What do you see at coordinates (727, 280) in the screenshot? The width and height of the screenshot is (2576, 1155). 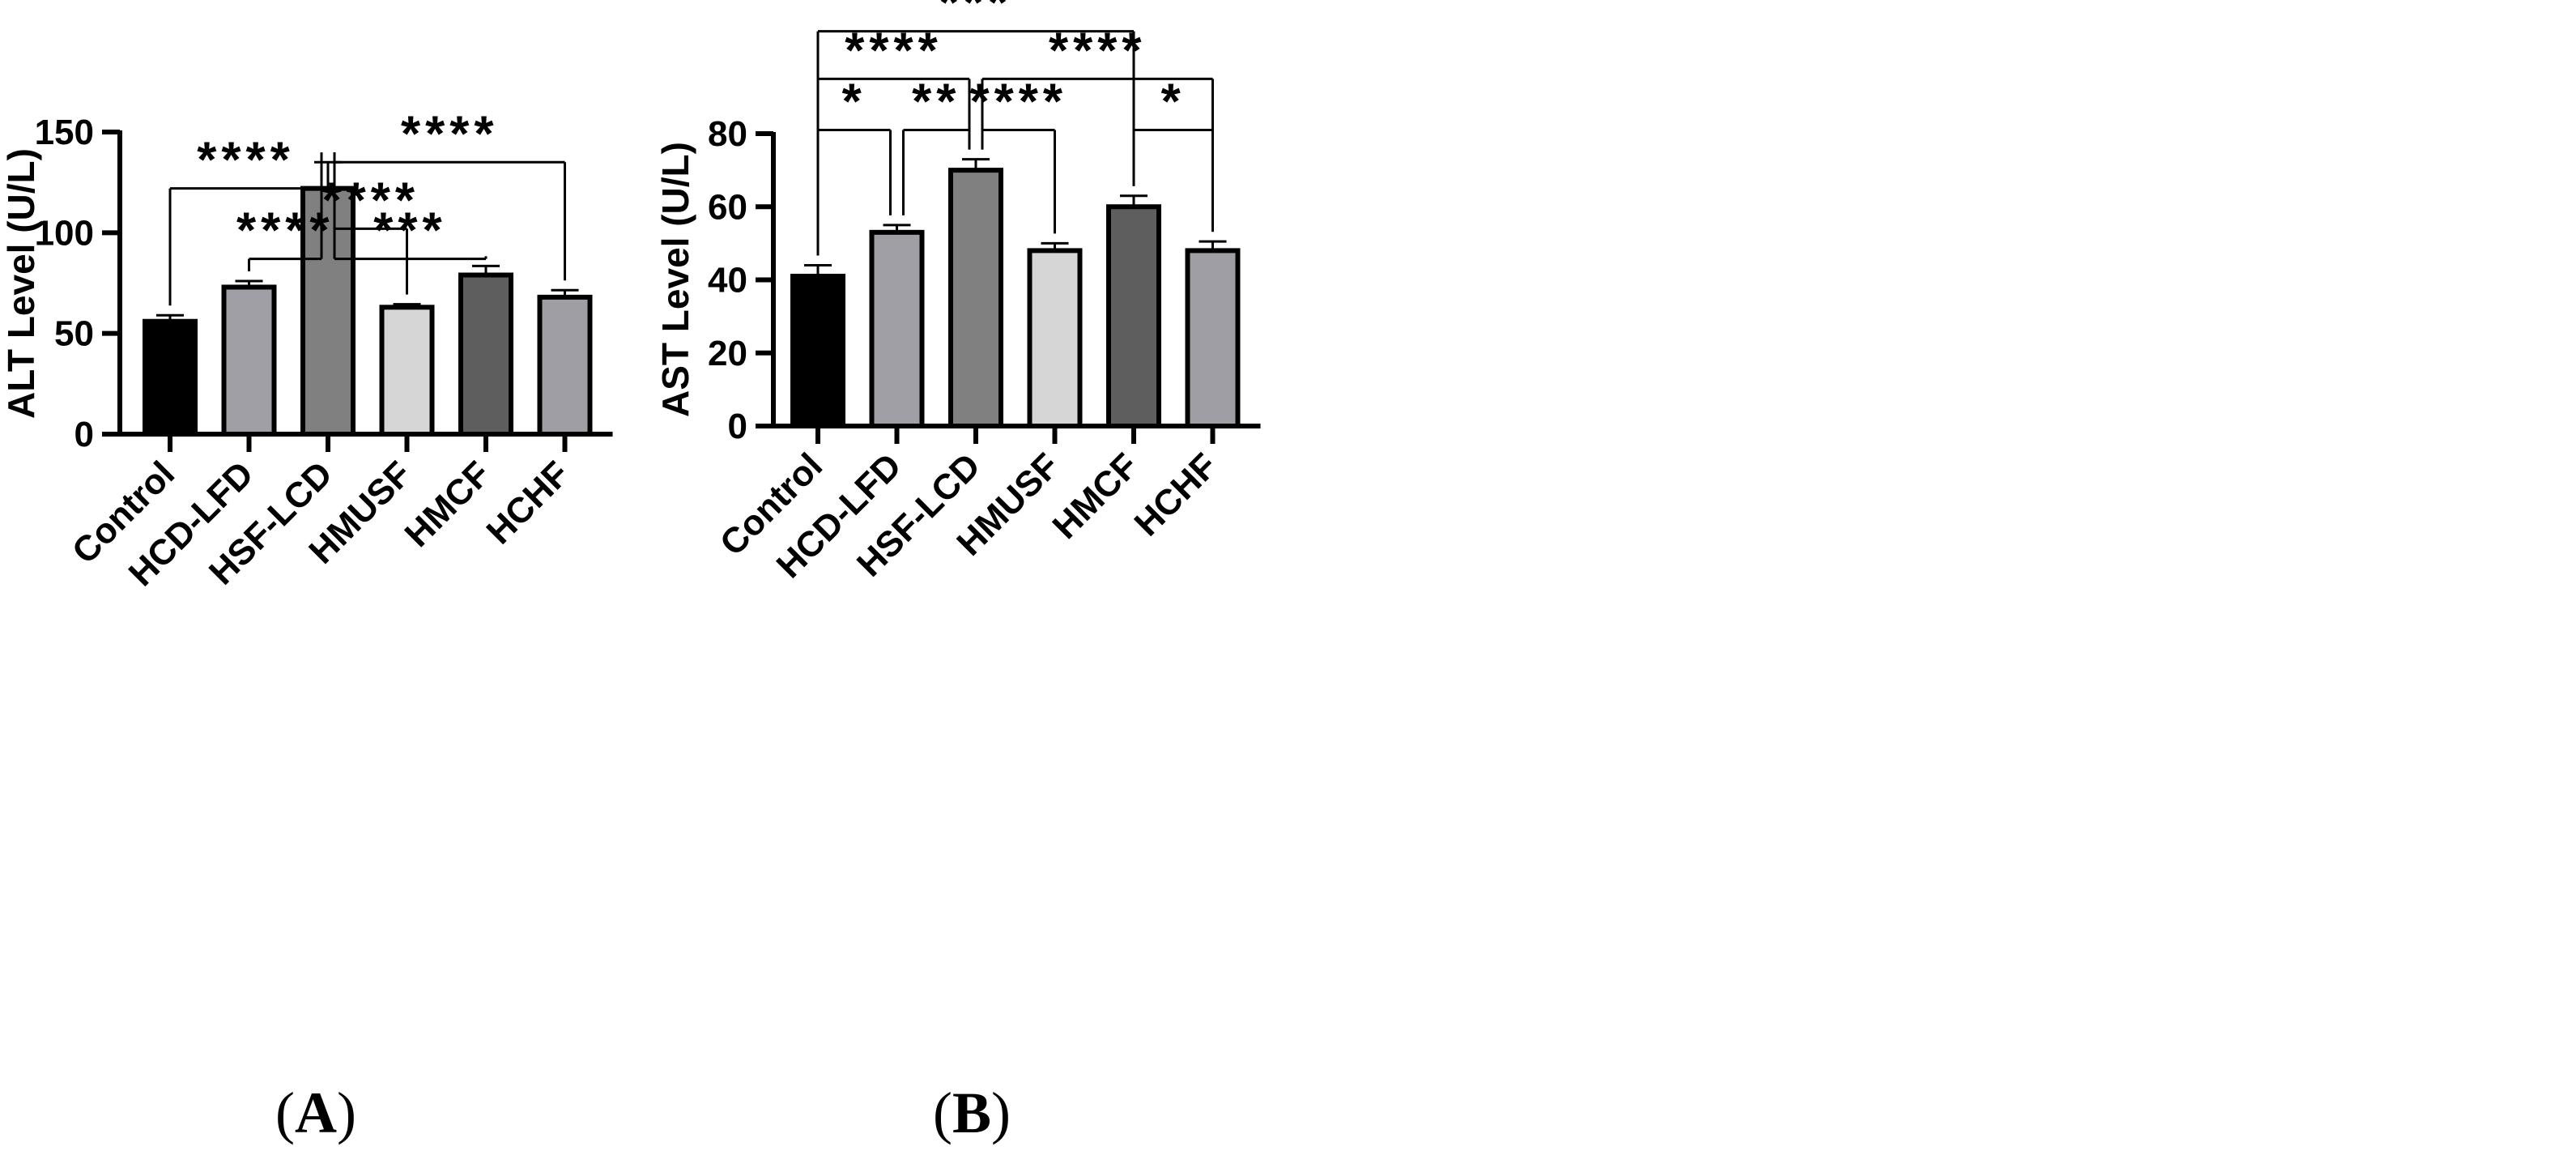 I see `y-tick-label: 40` at bounding box center [727, 280].